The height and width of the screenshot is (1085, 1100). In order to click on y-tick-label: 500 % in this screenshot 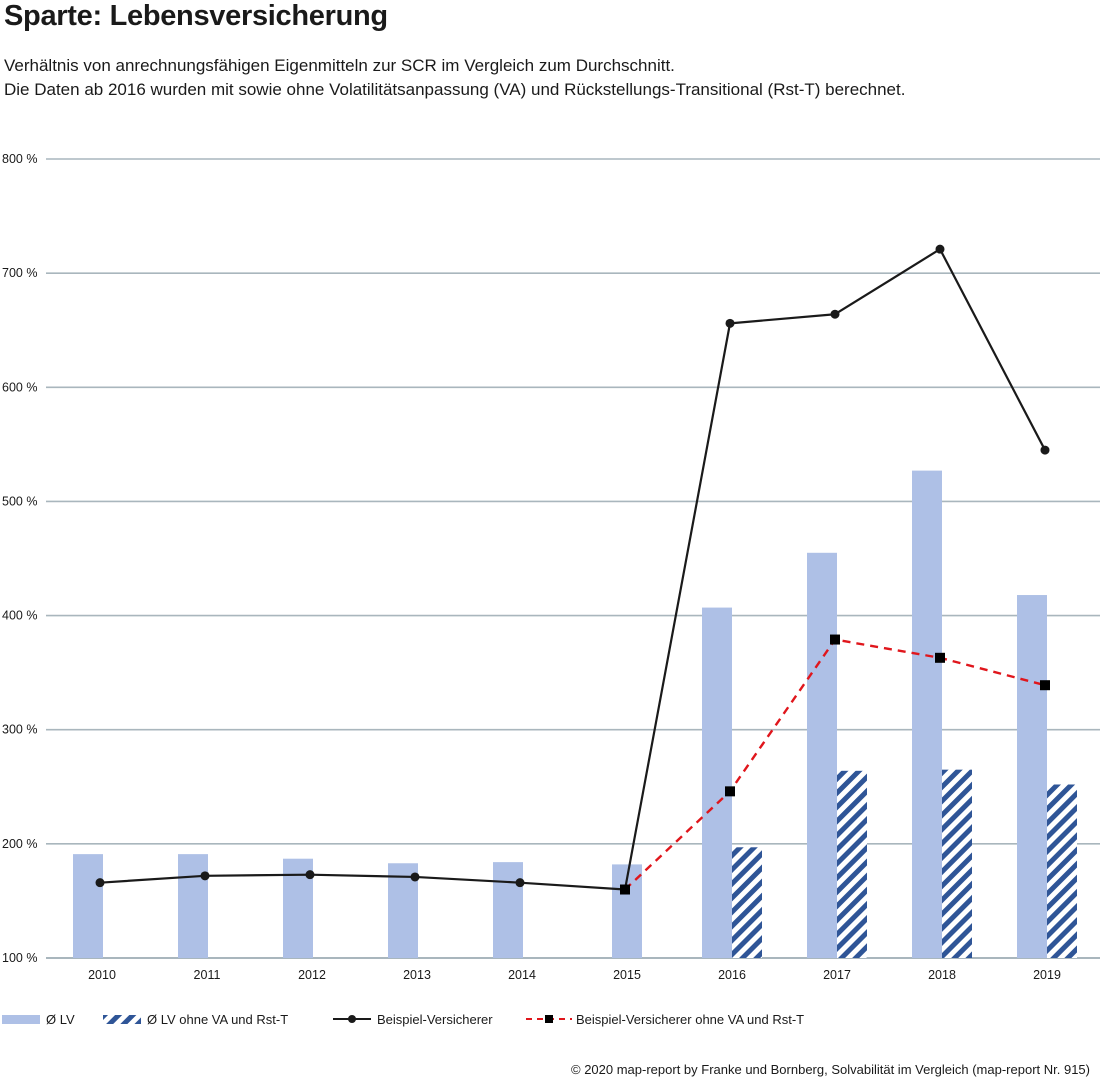, I will do `click(19, 501)`.